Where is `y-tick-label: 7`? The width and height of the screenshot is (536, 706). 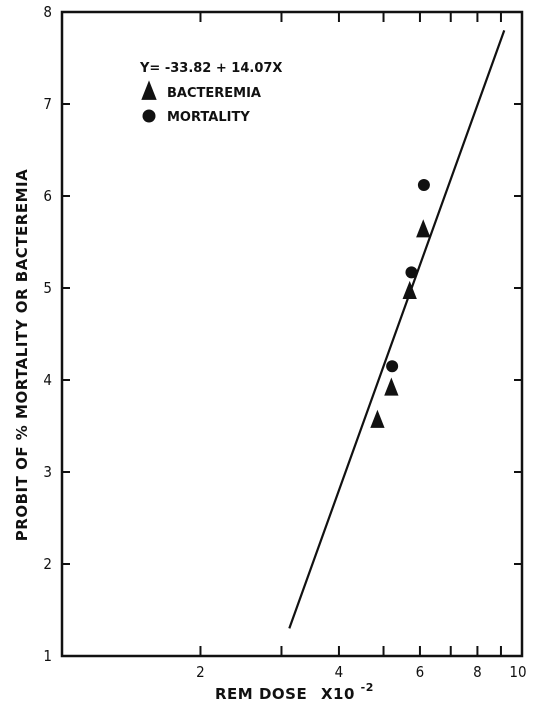
y-tick-label: 7 is located at coordinates (47, 104).